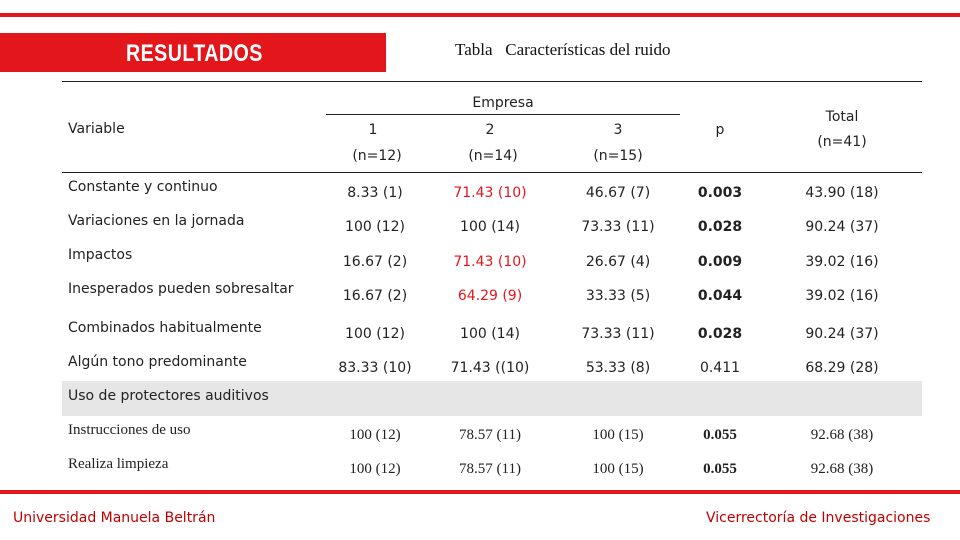 This screenshot has height=540, width=960. What do you see at coordinates (618, 130) in the screenshot?
I see `header-col3: 3` at bounding box center [618, 130].